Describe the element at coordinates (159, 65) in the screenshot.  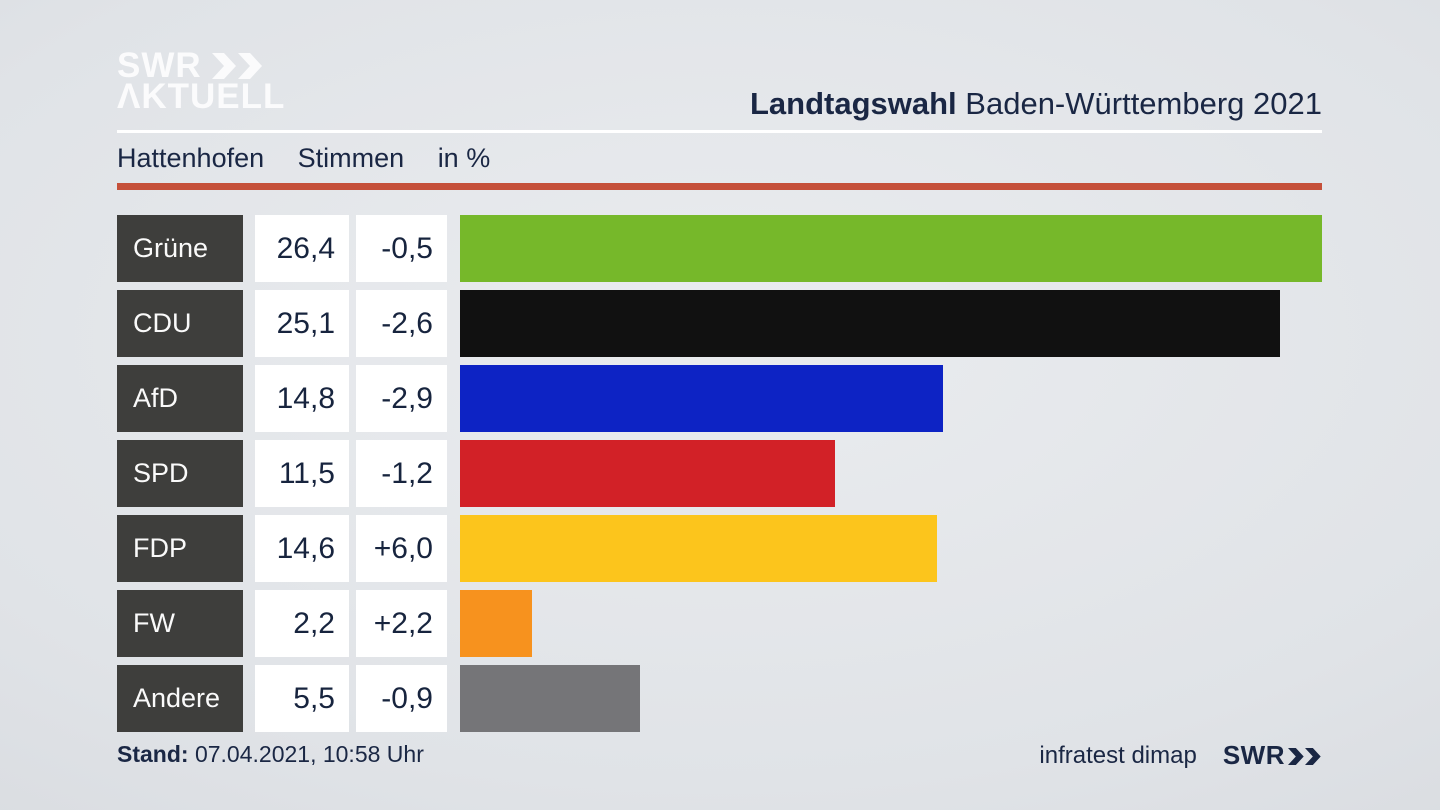
I see `logo-swr-text: SWR` at that location.